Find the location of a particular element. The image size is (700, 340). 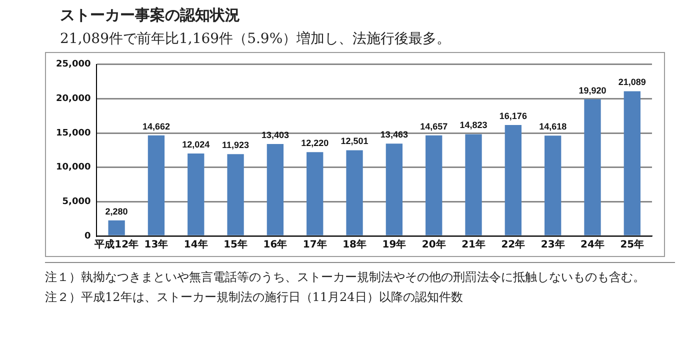

y-tick-label: 0 is located at coordinates (87, 236).